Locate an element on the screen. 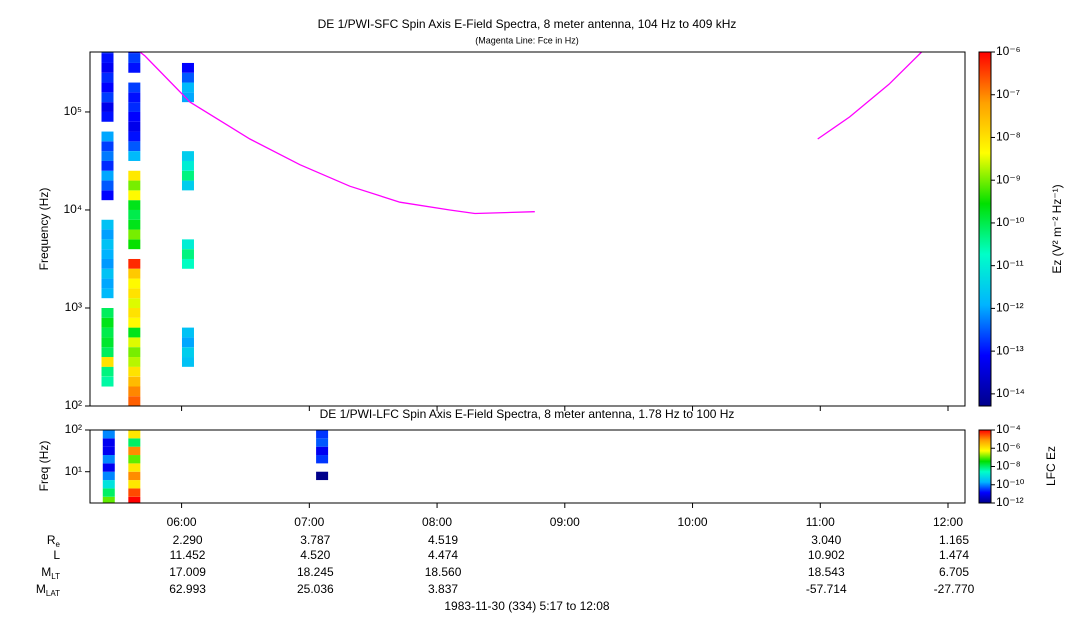  x-tick-label: 09:00 is located at coordinates (565, 522).